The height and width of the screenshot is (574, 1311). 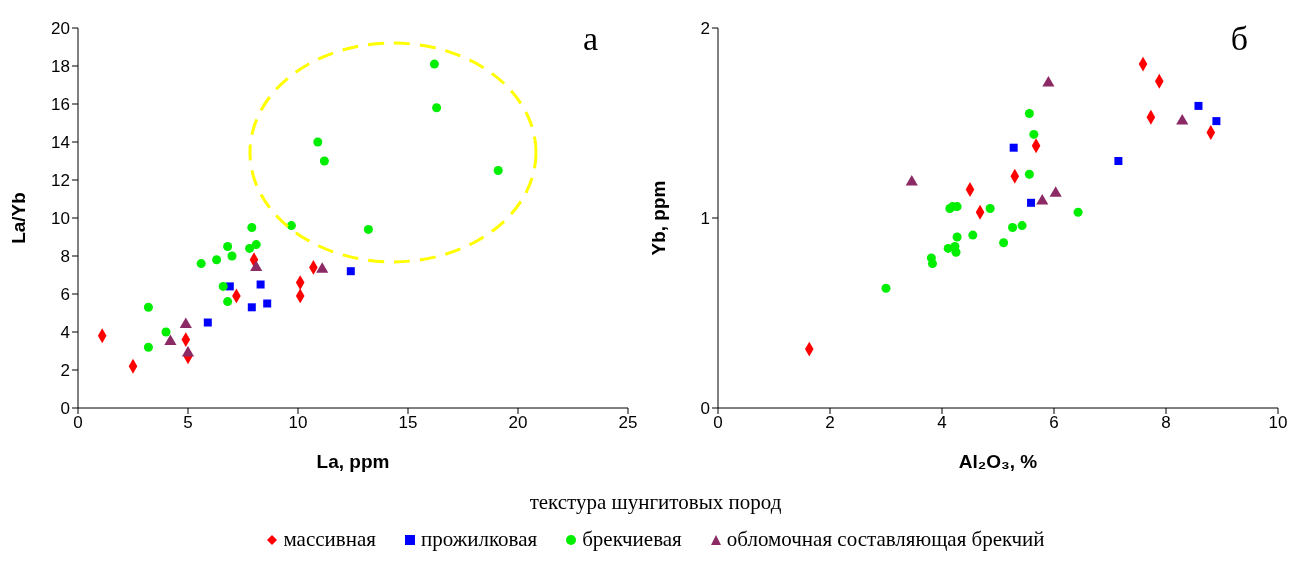 I want to click on y-tick-label: 1, so click(x=705, y=219).